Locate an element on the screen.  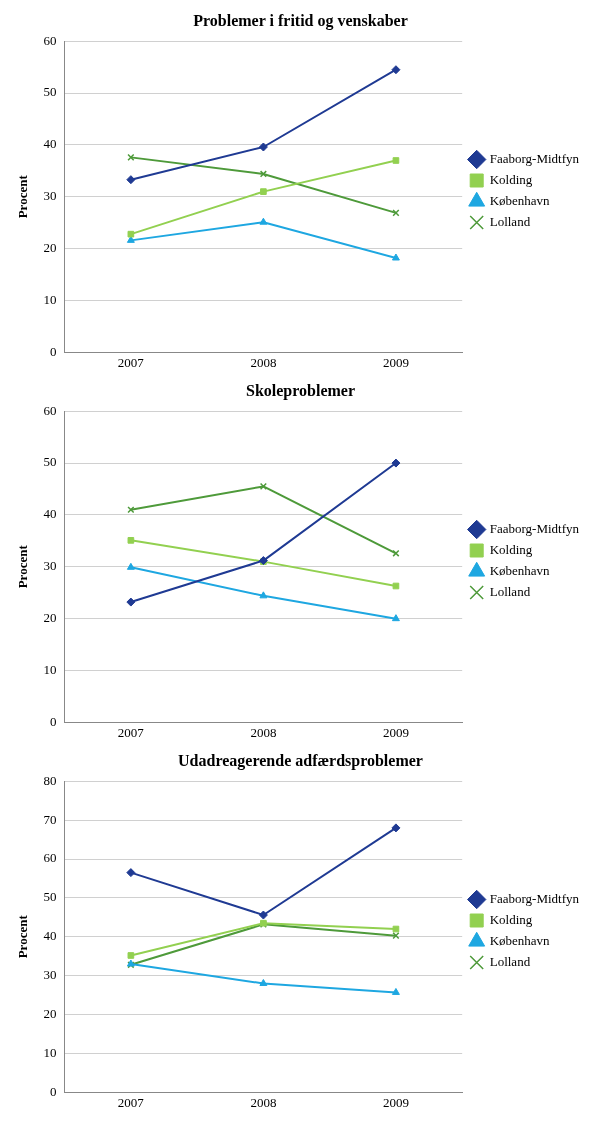
chart-title: Udadreagerende adfærdsproblemer is located at coordinates (300, 760).